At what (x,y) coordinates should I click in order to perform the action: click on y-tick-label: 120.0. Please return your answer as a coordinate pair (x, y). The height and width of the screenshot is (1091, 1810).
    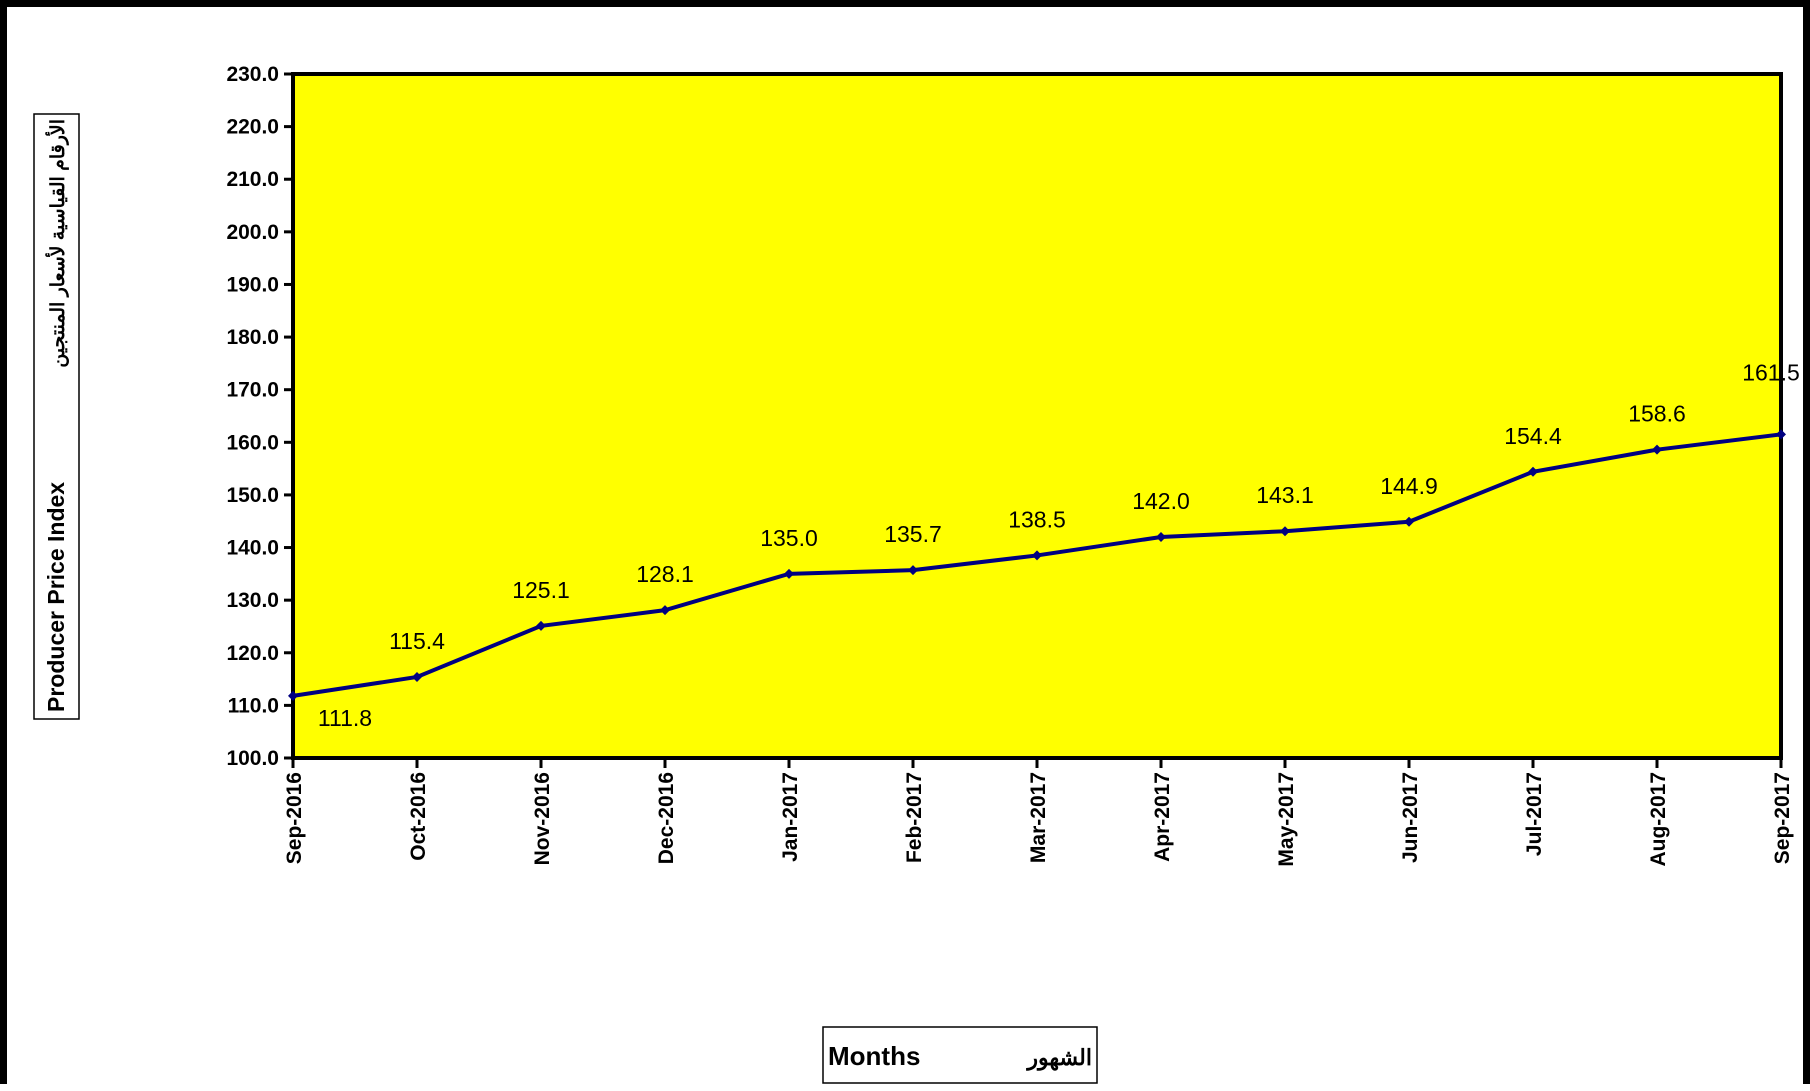
    Looking at the image, I should click on (252, 653).